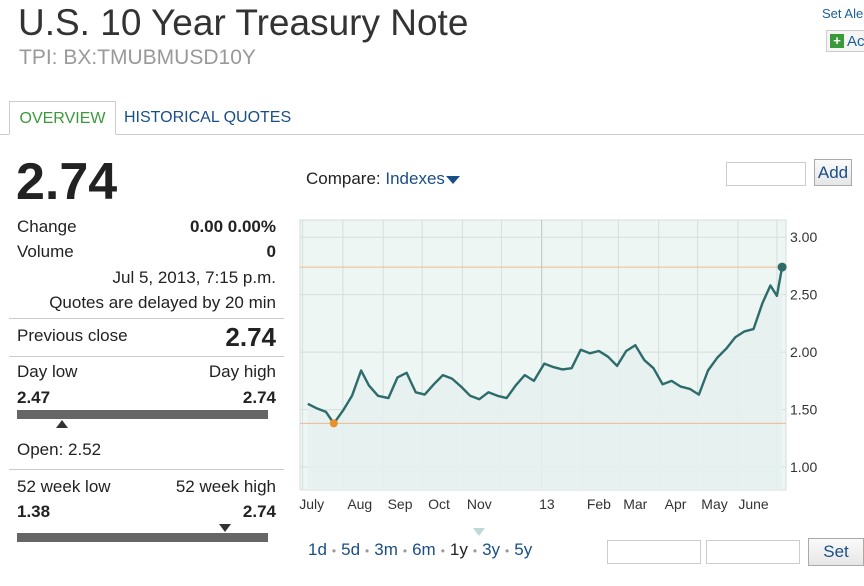  I want to click on y-tick-label: 2.00, so click(803, 352).